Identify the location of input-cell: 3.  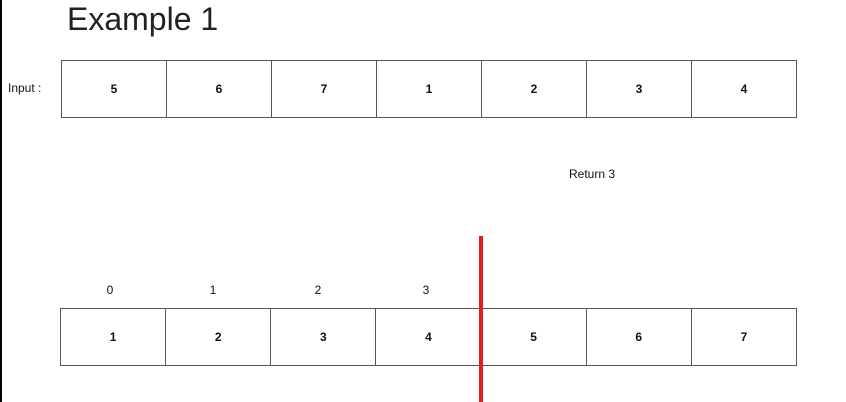
(639, 89).